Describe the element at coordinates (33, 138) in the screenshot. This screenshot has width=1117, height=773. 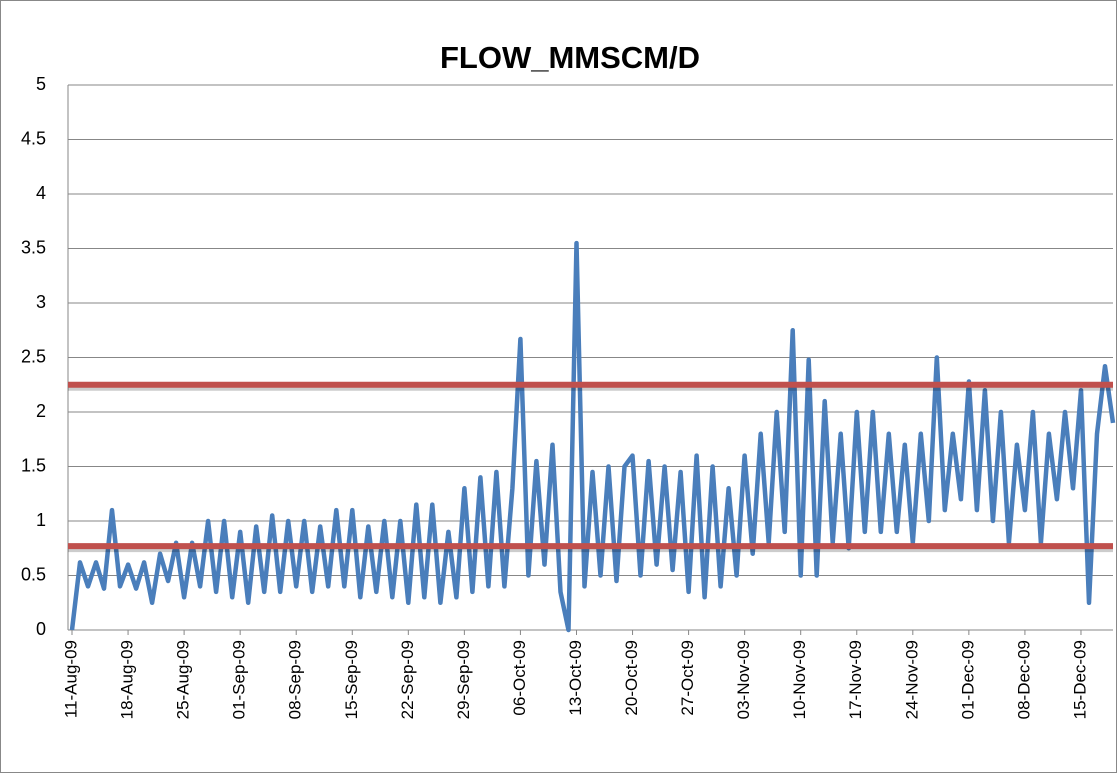
I see `y-tick-label: 4.5` at that location.